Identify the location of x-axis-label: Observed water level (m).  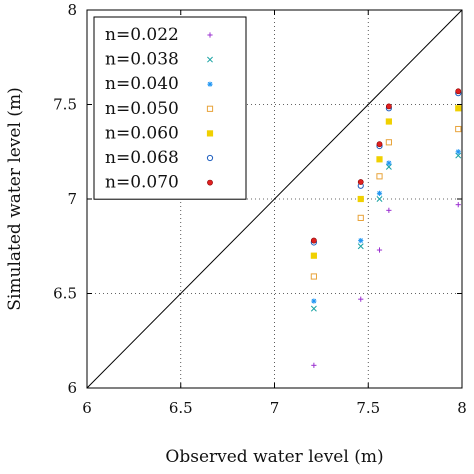
(274, 457).